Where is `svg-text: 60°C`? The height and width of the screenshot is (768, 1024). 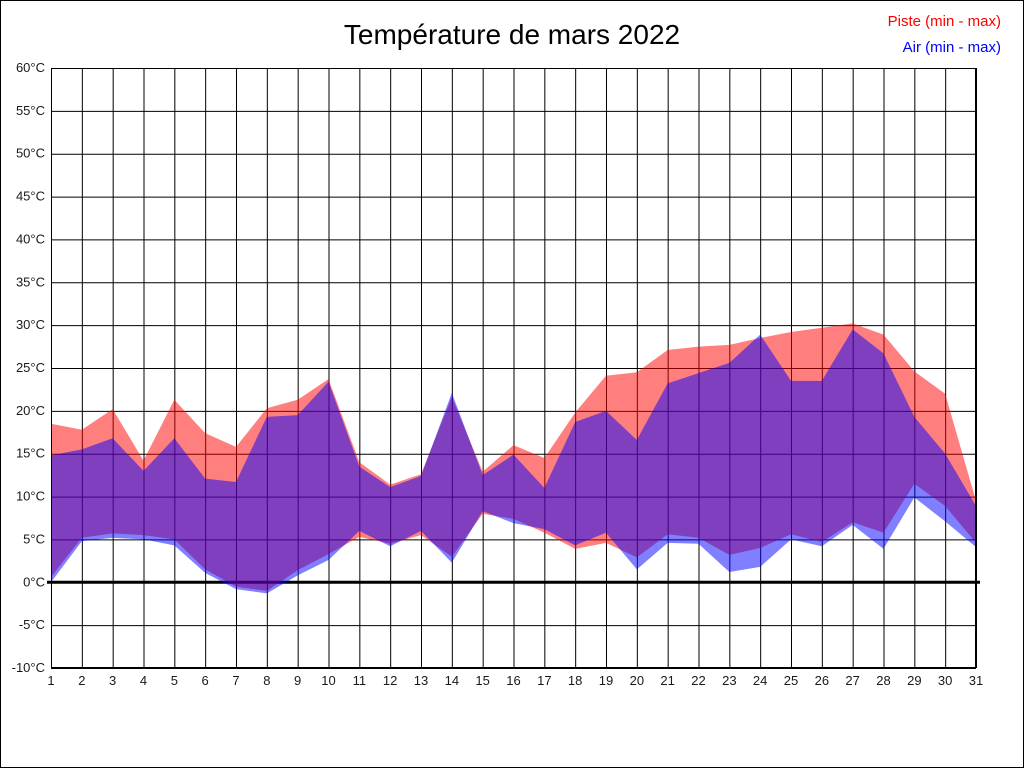
svg-text: 60°C is located at coordinates (30, 67).